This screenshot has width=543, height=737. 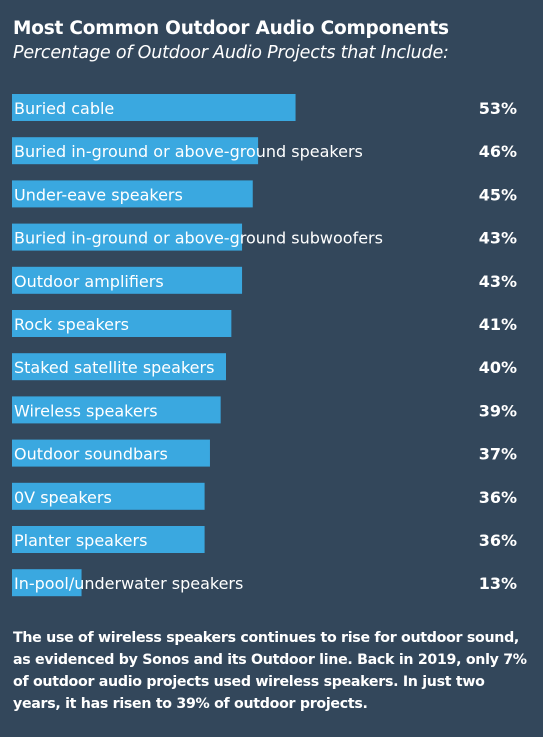 What do you see at coordinates (89, 281) in the screenshot?
I see `category-label: Outdoor amplifiers` at bounding box center [89, 281].